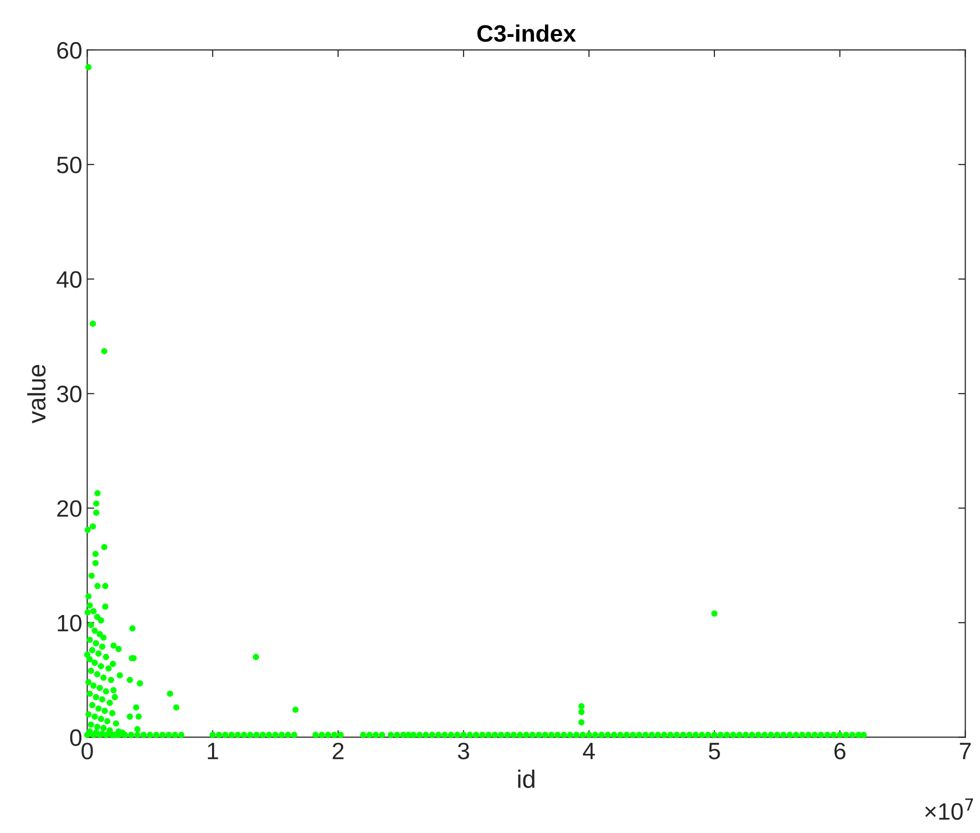 This screenshot has height=833, width=980. What do you see at coordinates (526, 779) in the screenshot?
I see `x-axis-title: id` at bounding box center [526, 779].